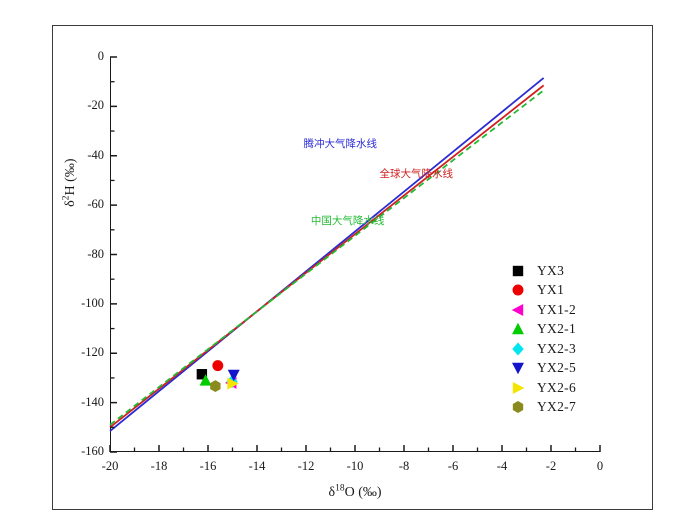  Describe the element at coordinates (347, 220) in the screenshot. I see `water-line-label: 中国大气降水线` at that location.